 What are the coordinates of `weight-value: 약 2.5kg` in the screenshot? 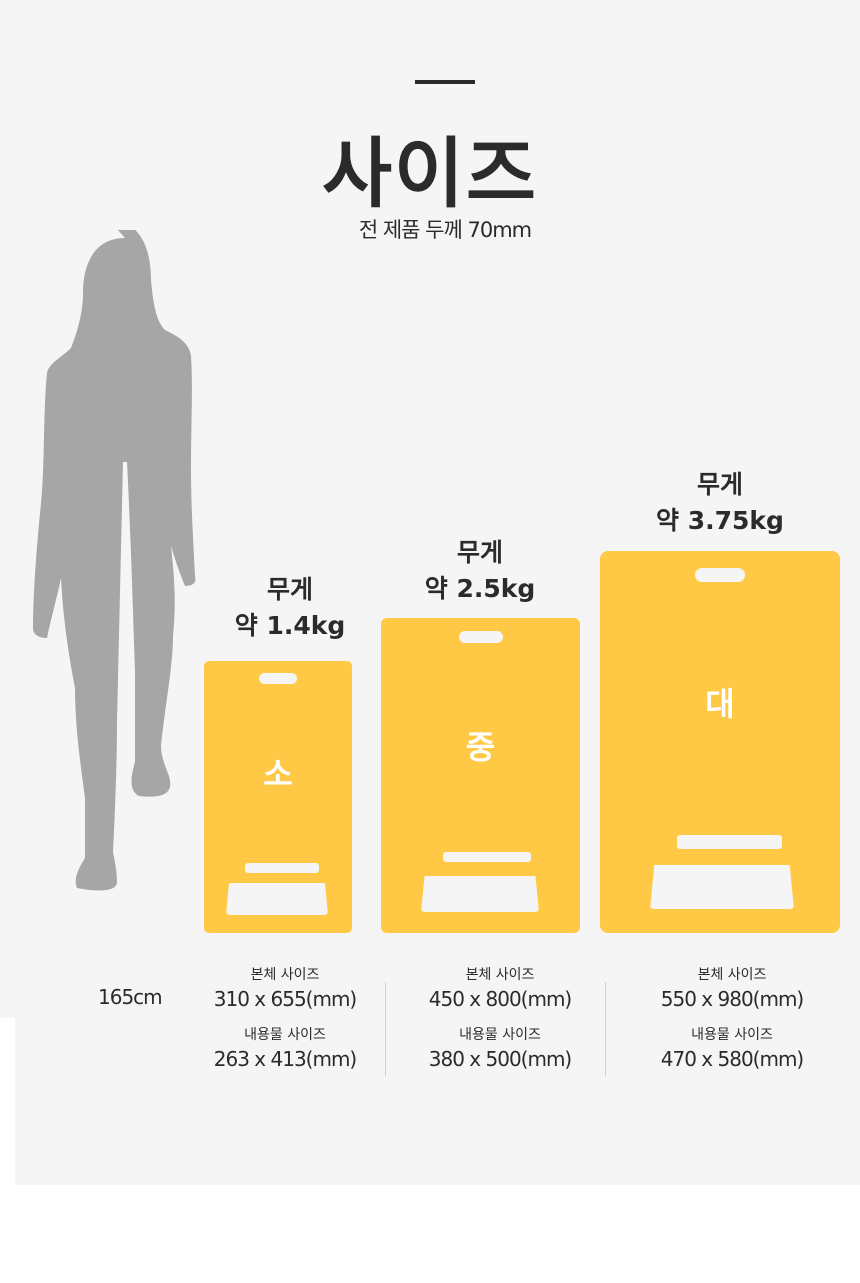 It's located at (480, 588).